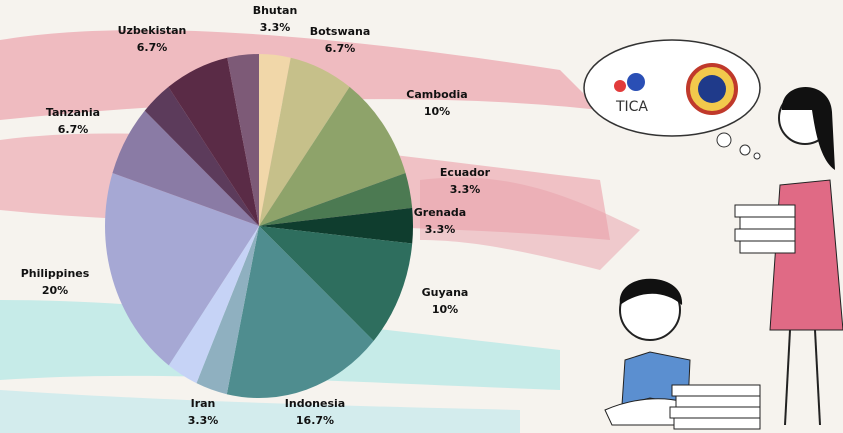 This screenshot has height=433, width=843. I want to click on slice-label: Bhutan, so click(275, 10).